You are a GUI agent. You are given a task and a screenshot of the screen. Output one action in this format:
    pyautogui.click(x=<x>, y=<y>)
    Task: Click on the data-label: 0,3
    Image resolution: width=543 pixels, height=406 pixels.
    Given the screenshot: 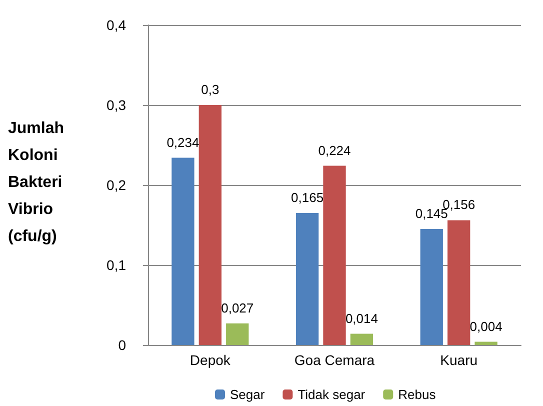 What is the action you would take?
    pyautogui.click(x=210, y=89)
    